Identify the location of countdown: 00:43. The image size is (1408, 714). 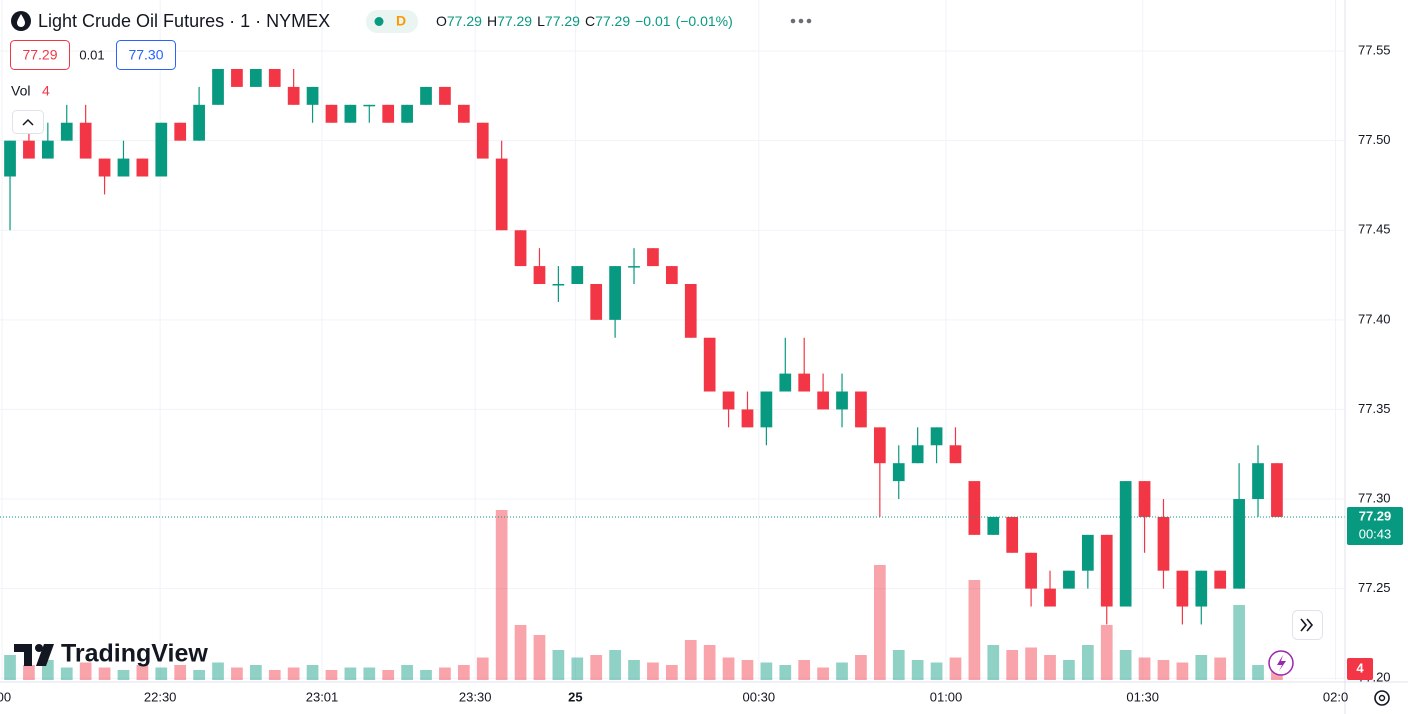
(1375, 533).